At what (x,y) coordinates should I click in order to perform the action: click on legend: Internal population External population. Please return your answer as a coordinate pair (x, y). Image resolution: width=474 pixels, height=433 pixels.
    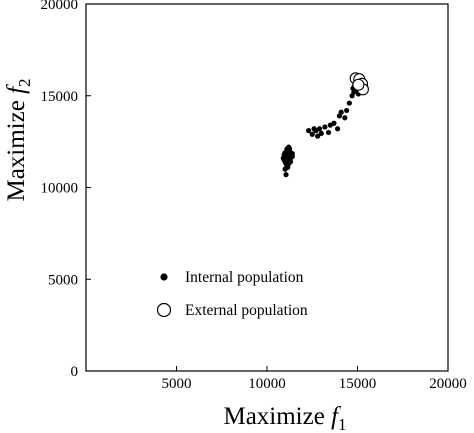
    Looking at the image, I should click on (232, 294).